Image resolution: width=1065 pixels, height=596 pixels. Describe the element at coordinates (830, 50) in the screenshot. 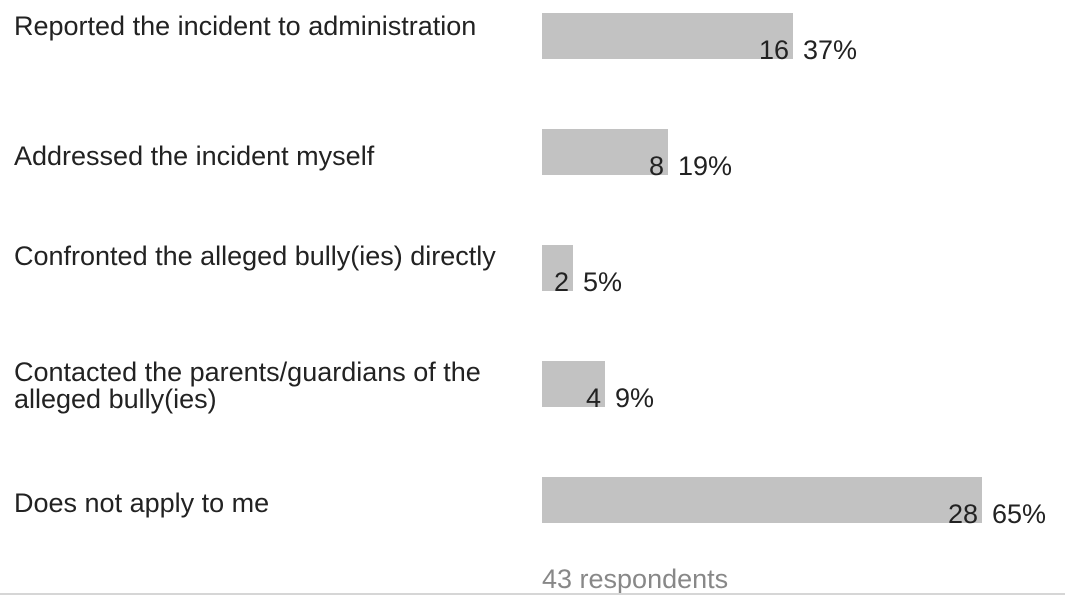

I see `bar-percent-label: 37%` at that location.